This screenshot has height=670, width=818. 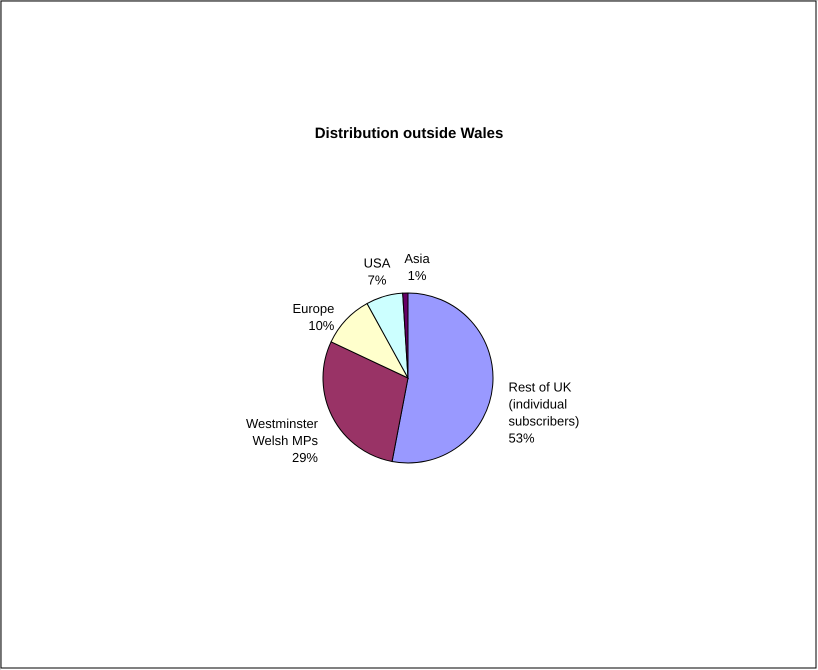 What do you see at coordinates (321, 325) in the screenshot?
I see `data-label: 10%` at bounding box center [321, 325].